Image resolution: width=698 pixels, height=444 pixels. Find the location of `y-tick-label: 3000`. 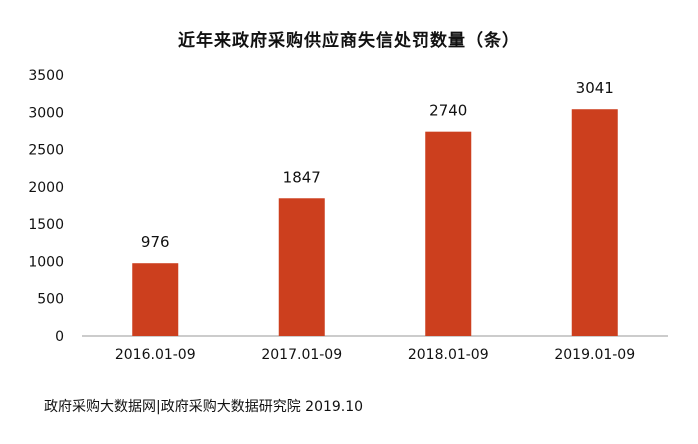

y-tick-label: 3000 is located at coordinates (46, 113).